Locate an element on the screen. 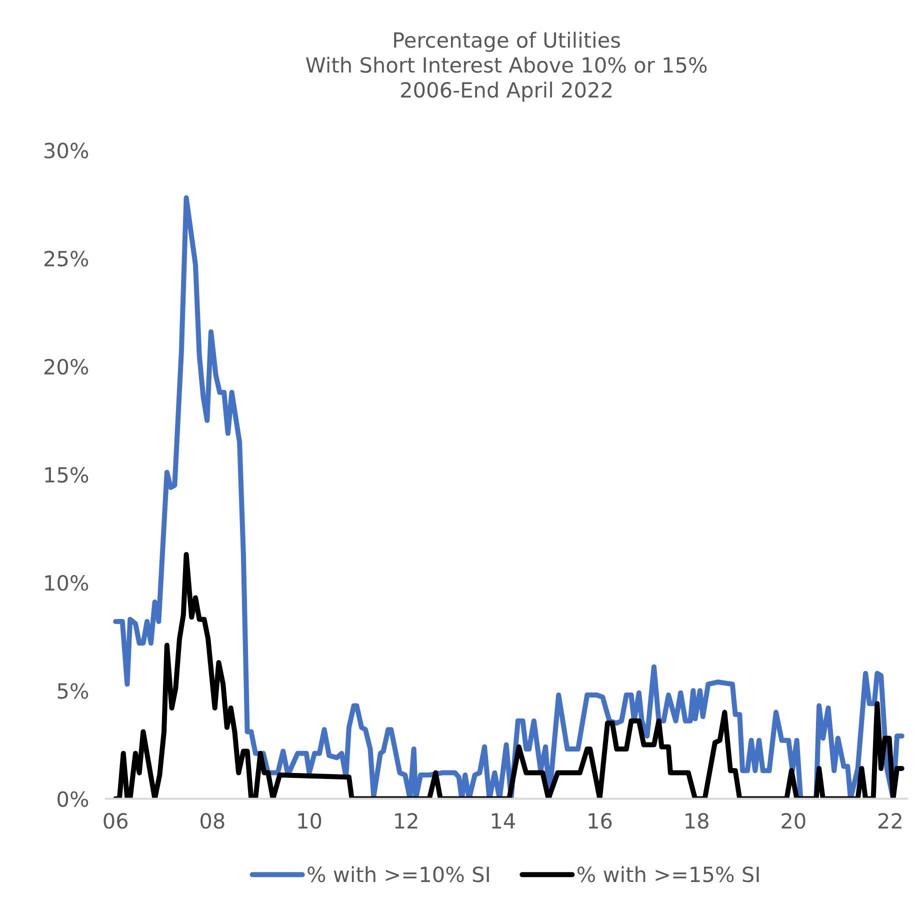  y-tick-label: 5% is located at coordinates (73, 691).